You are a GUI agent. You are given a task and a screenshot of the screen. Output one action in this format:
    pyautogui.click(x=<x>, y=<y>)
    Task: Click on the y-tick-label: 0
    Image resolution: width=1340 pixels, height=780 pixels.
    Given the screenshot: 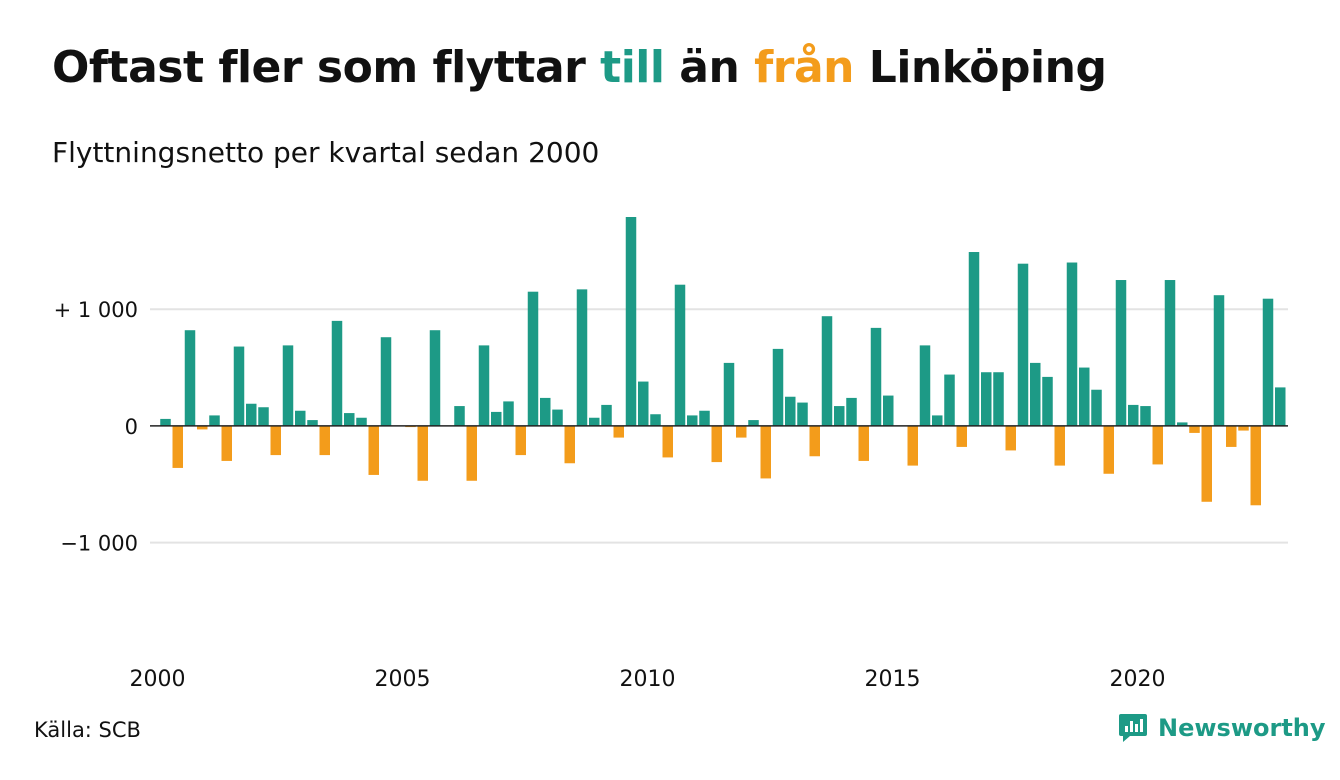 What is the action you would take?
    pyautogui.click(x=131, y=427)
    